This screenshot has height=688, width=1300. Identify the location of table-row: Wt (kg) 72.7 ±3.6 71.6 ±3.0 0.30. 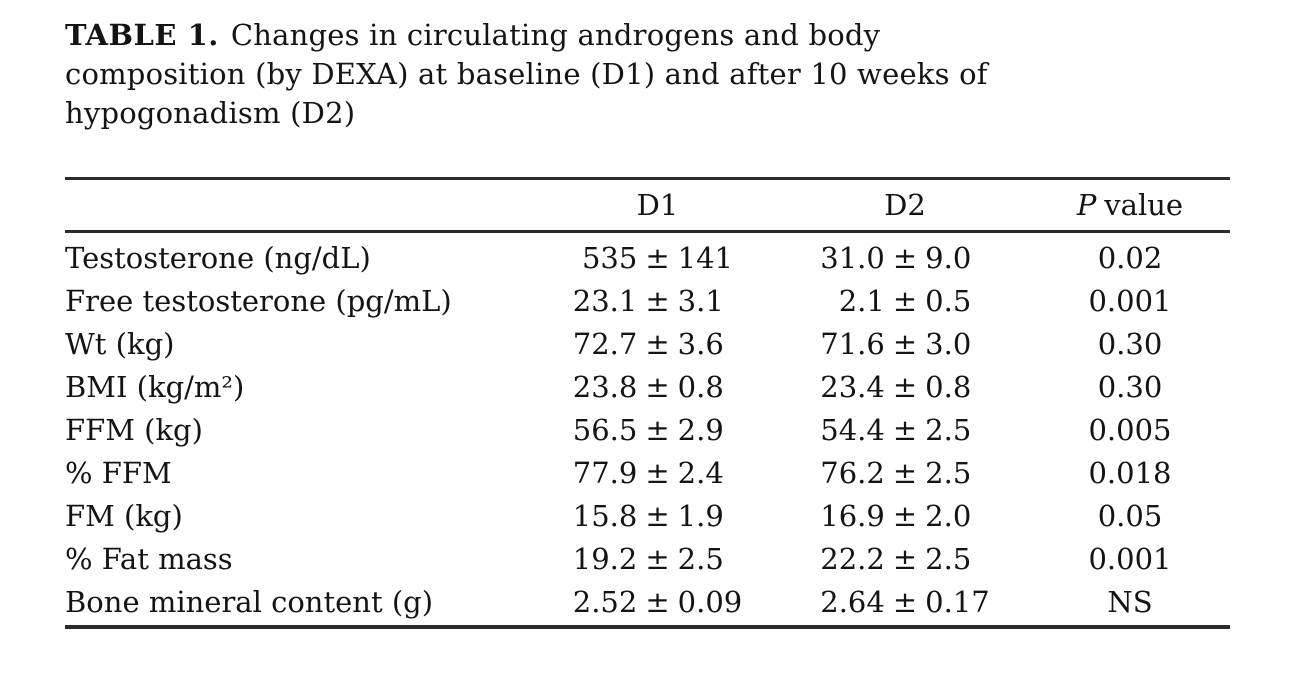
(647, 343).